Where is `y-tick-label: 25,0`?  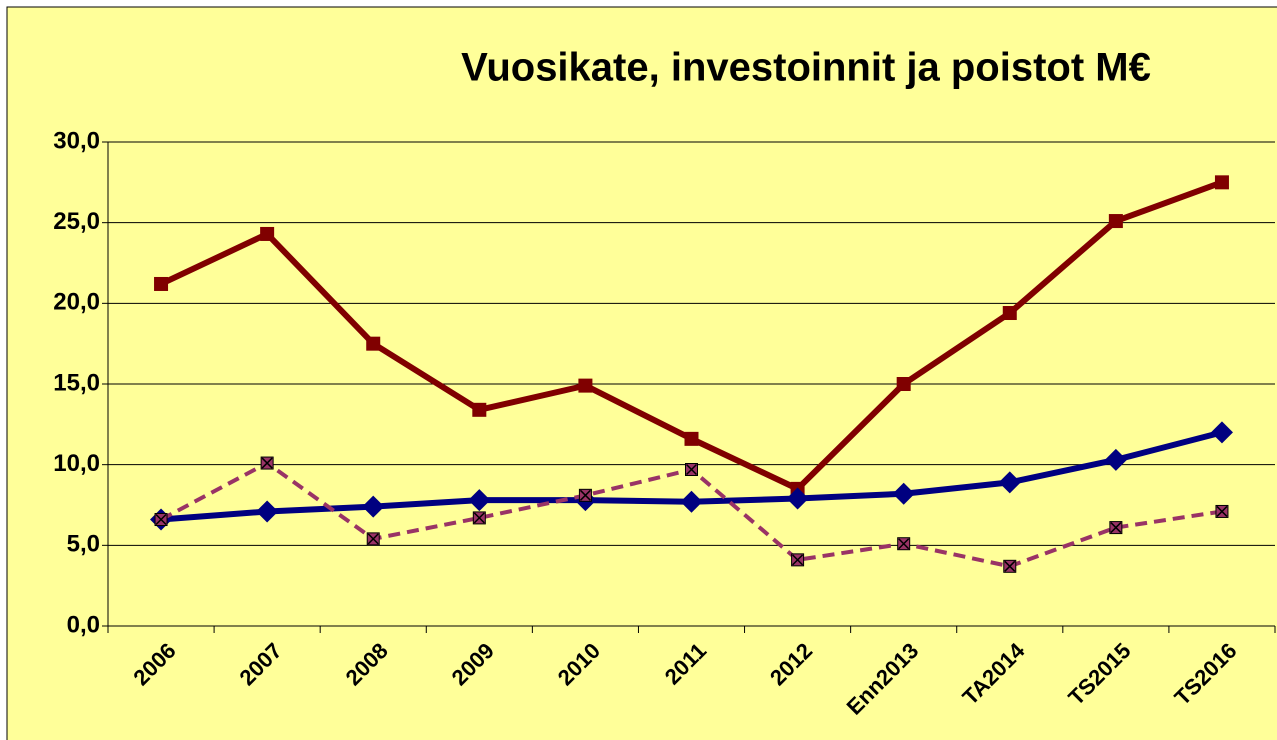 y-tick-label: 25,0 is located at coordinates (76, 221).